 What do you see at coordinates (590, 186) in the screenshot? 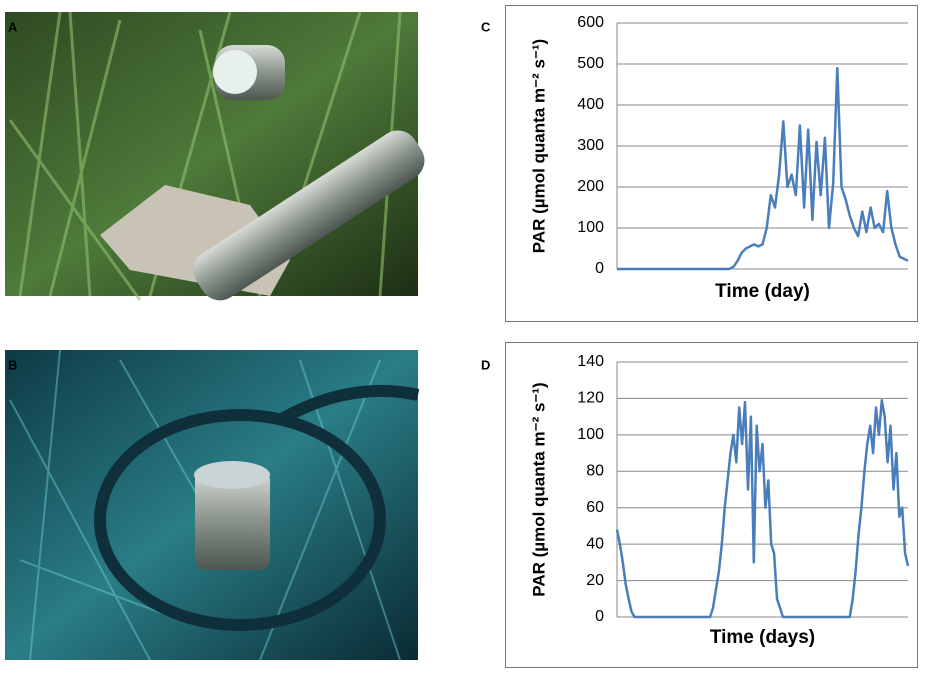
I see `y-tick-label: 200` at bounding box center [590, 186].